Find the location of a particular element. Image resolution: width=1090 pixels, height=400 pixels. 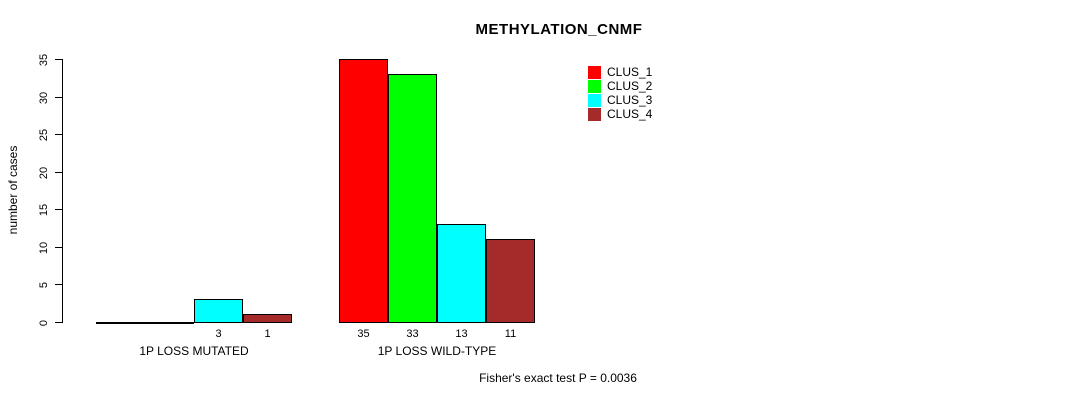

bar-clus_2-group1 is located at coordinates (169, 323).